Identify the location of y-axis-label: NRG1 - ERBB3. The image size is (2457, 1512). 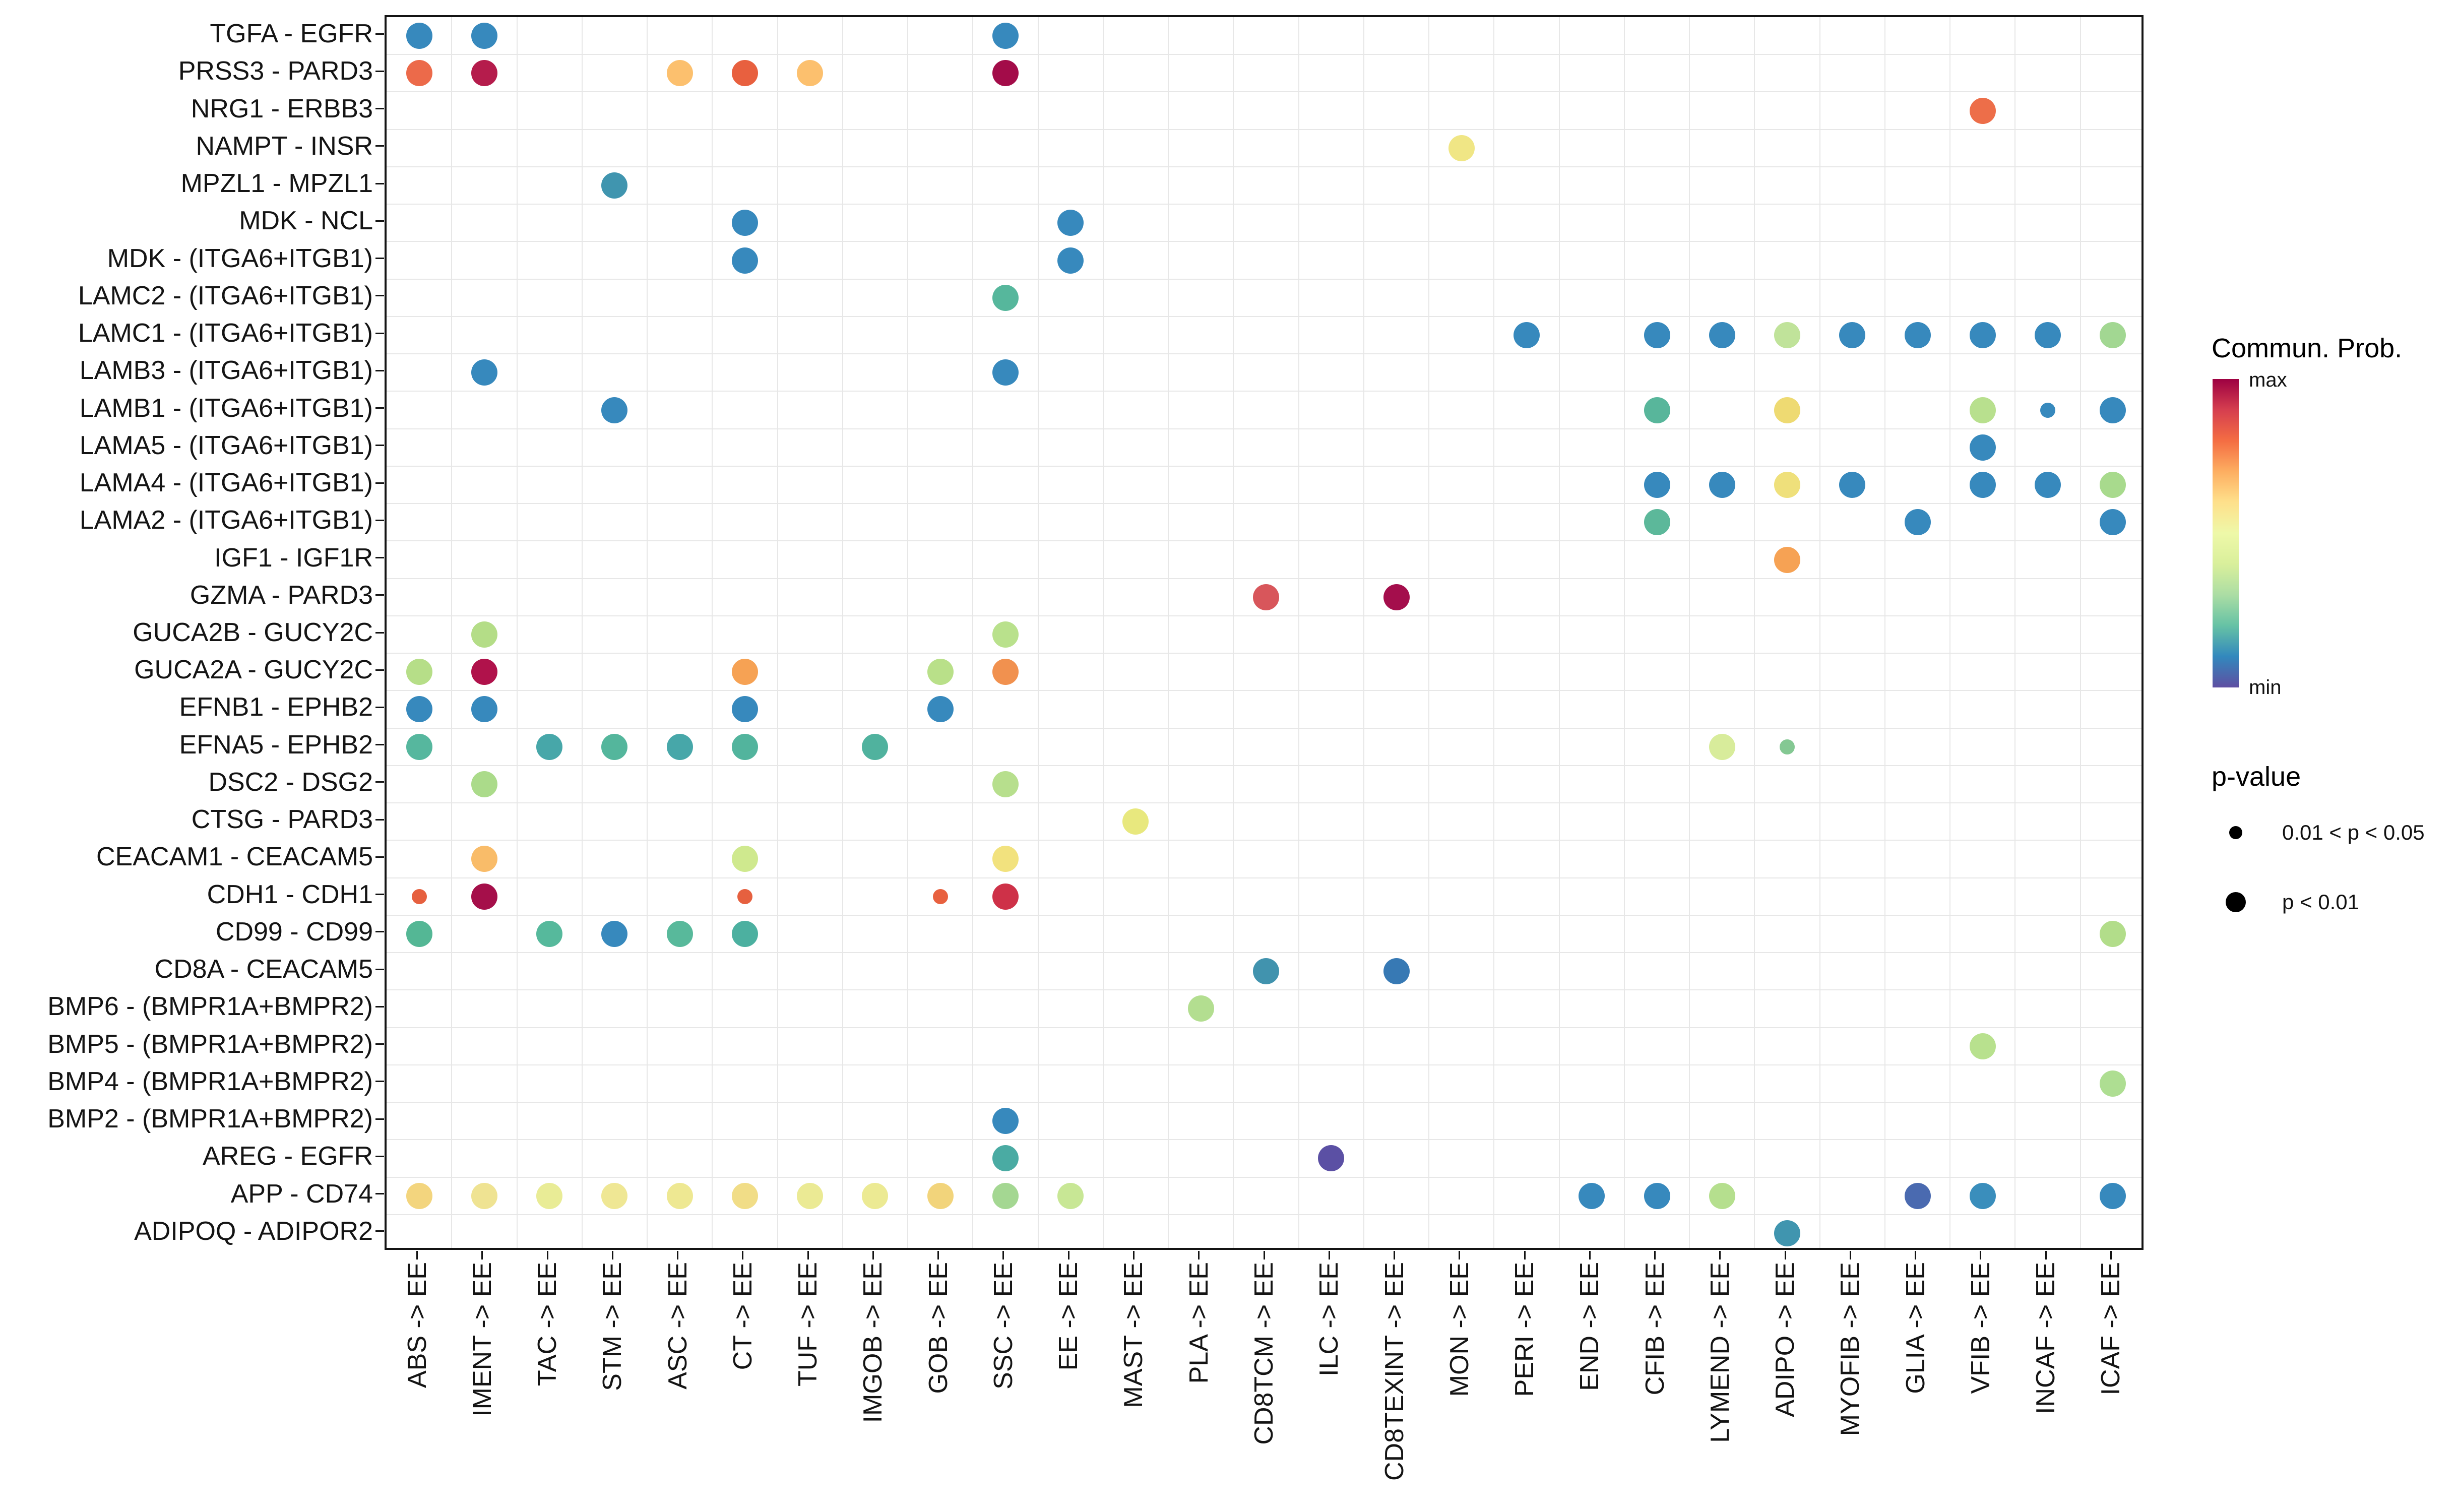
(282, 108).